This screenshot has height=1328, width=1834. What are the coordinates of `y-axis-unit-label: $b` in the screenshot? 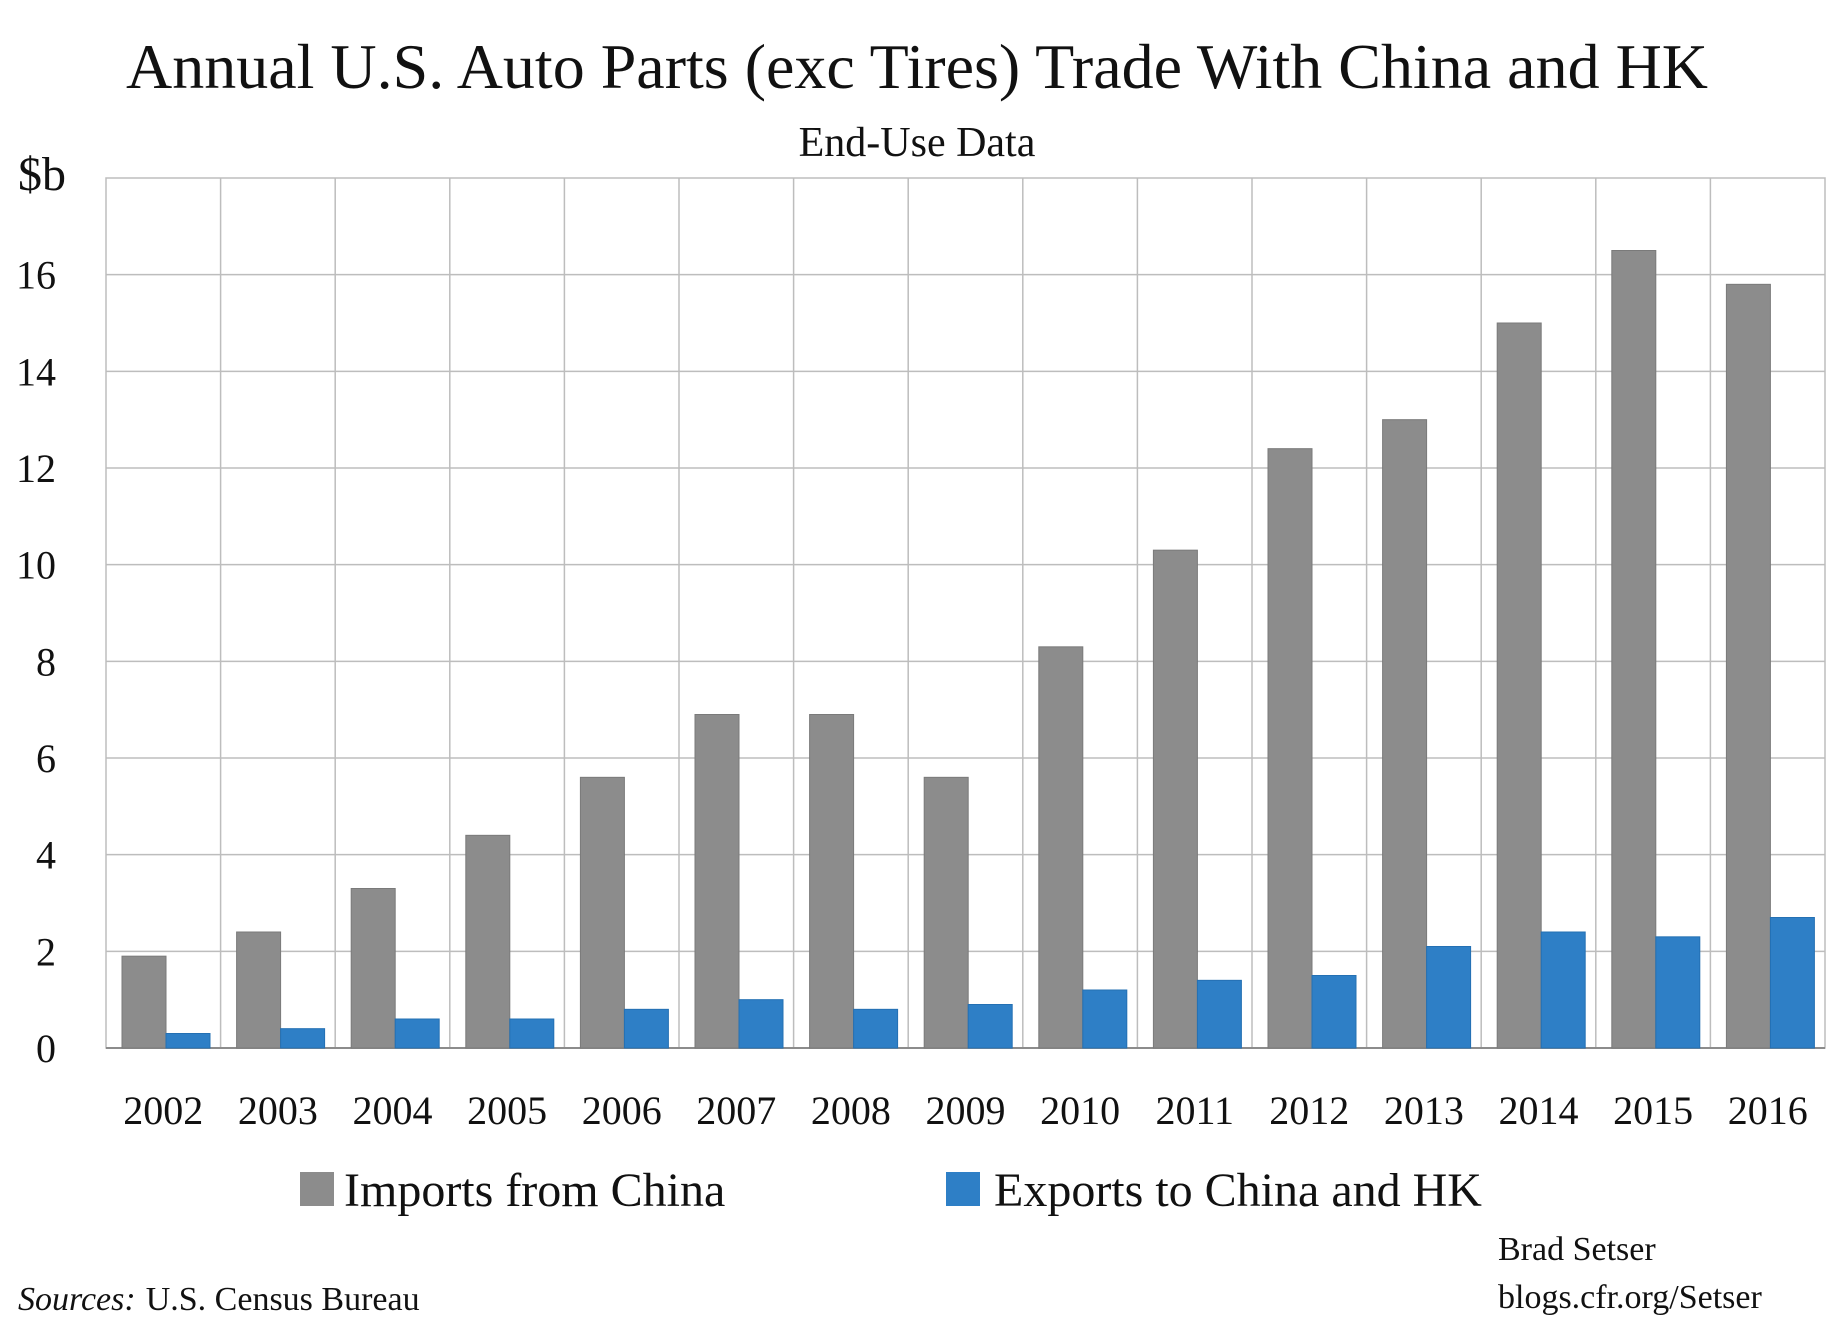 It's located at (42, 174).